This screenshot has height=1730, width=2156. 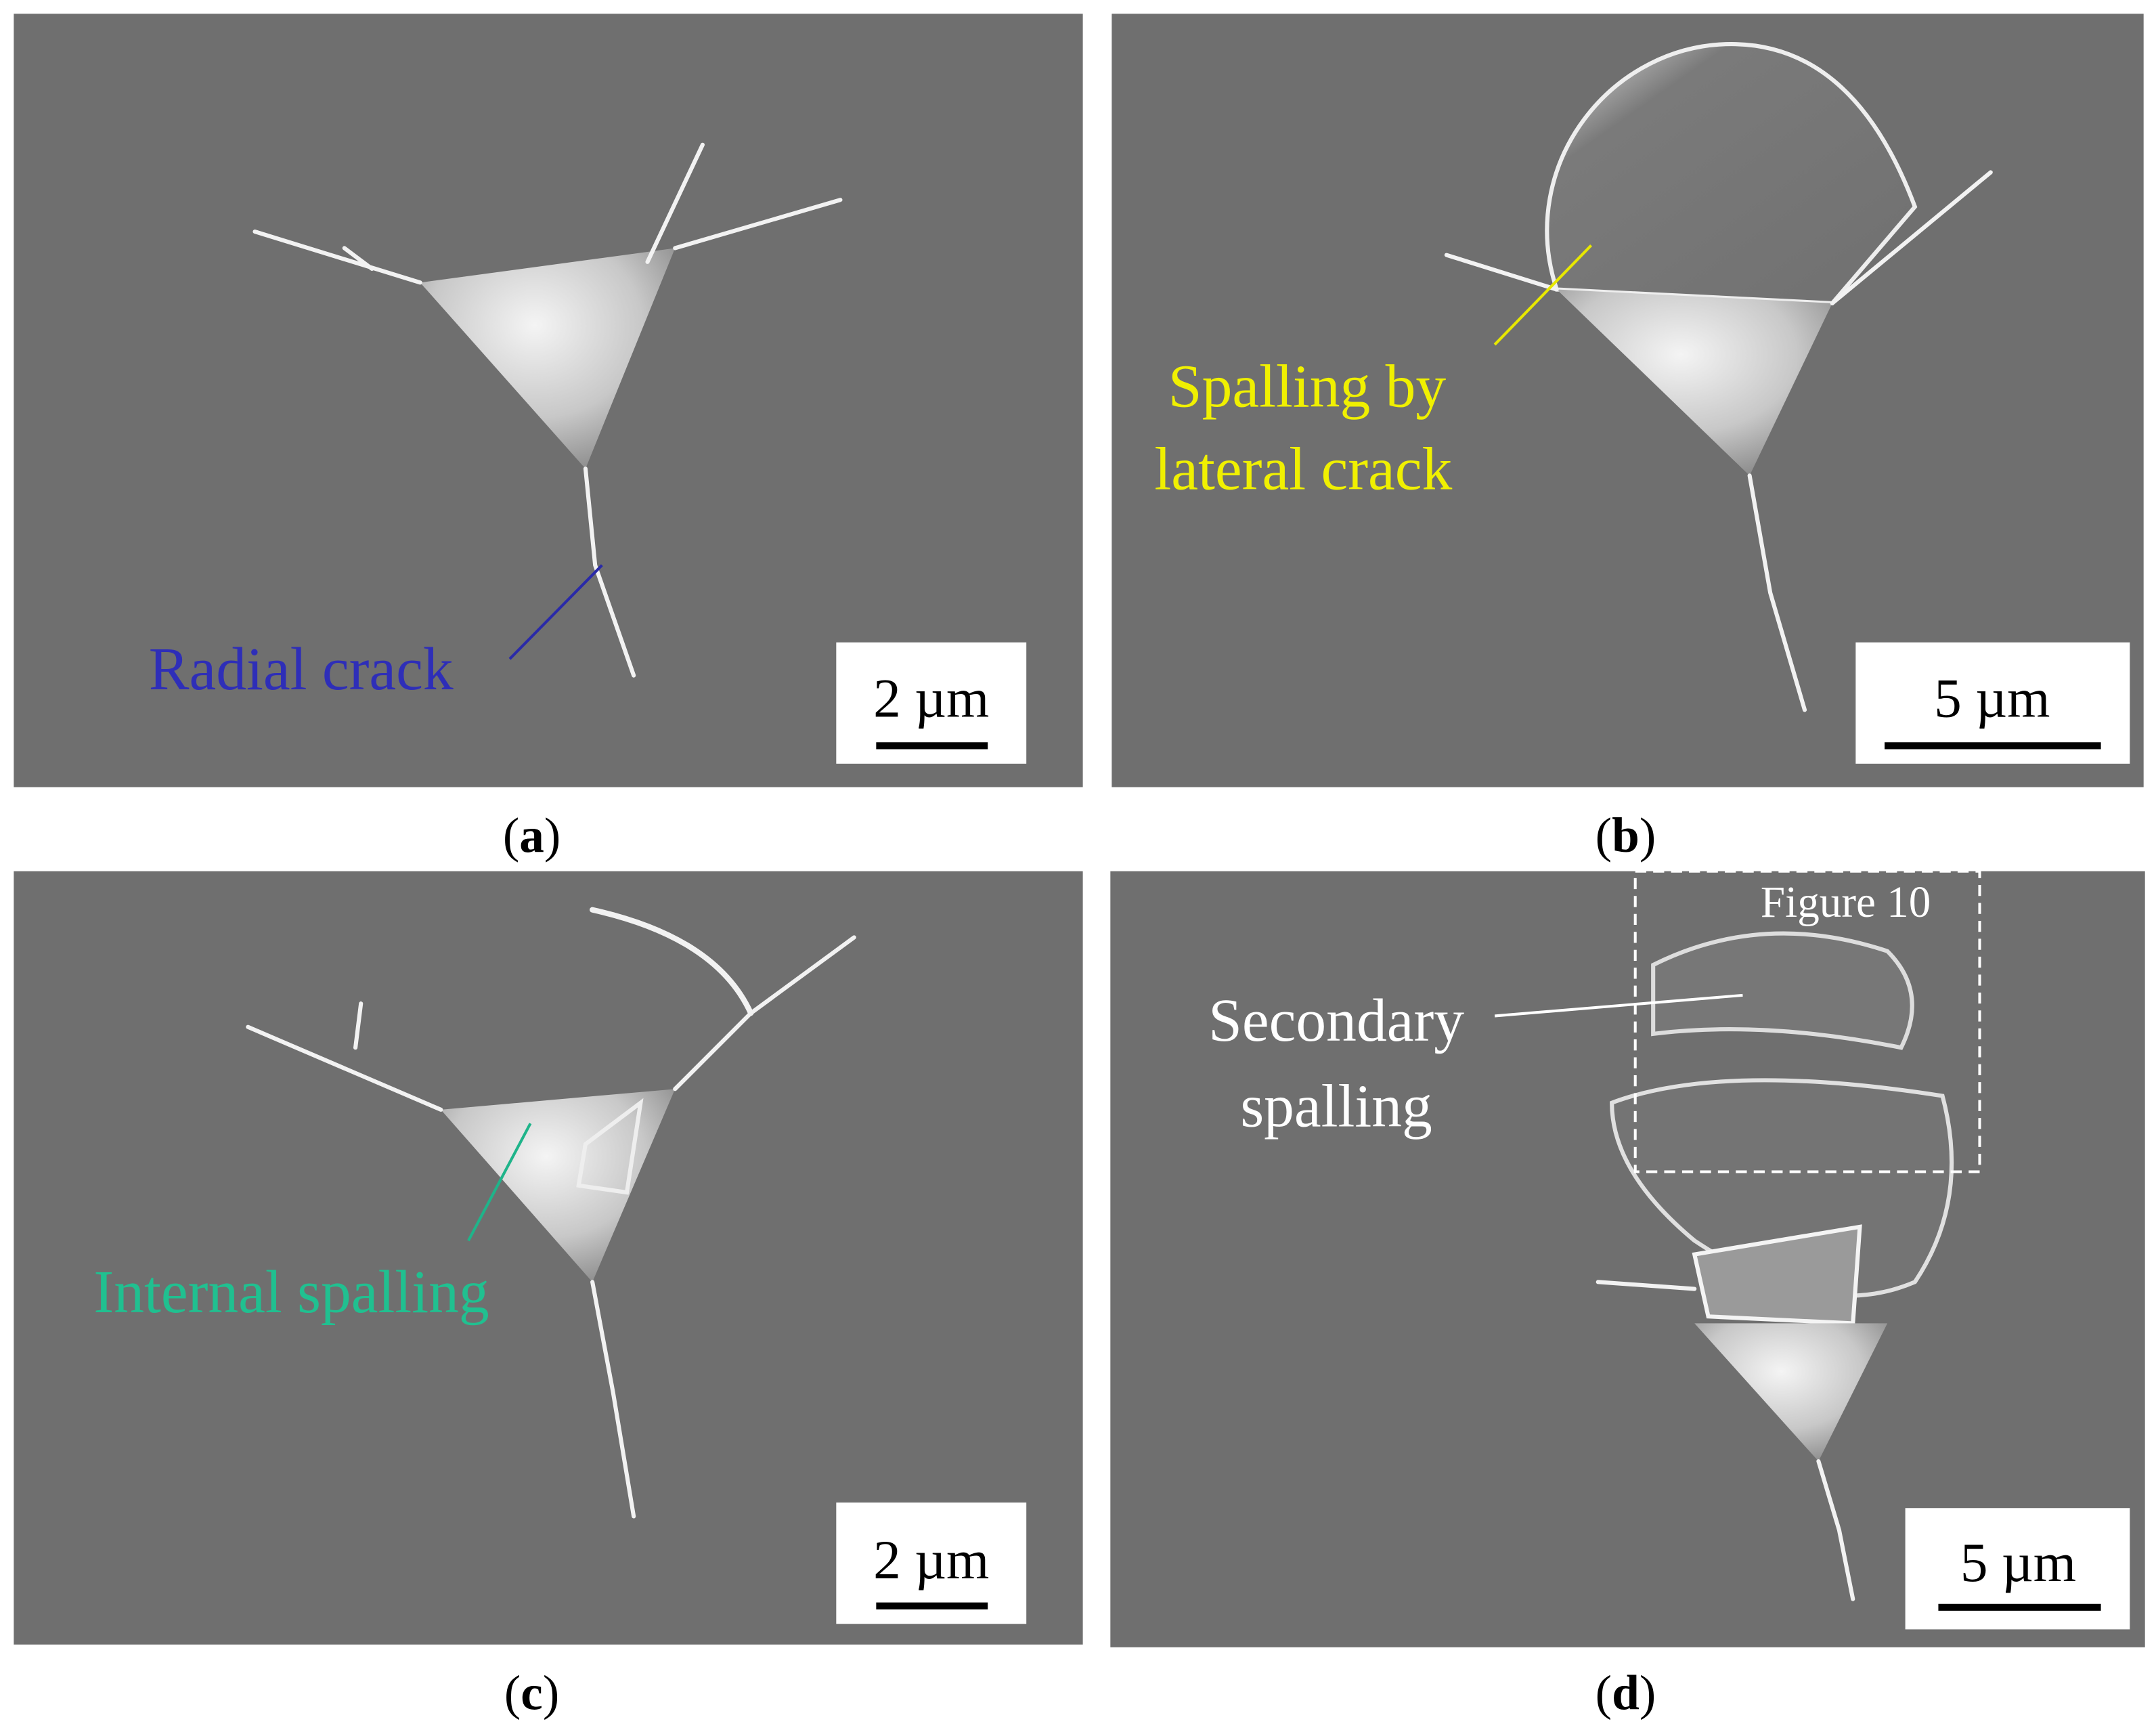 I want to click on caption: (d), so click(x=1626, y=1692).